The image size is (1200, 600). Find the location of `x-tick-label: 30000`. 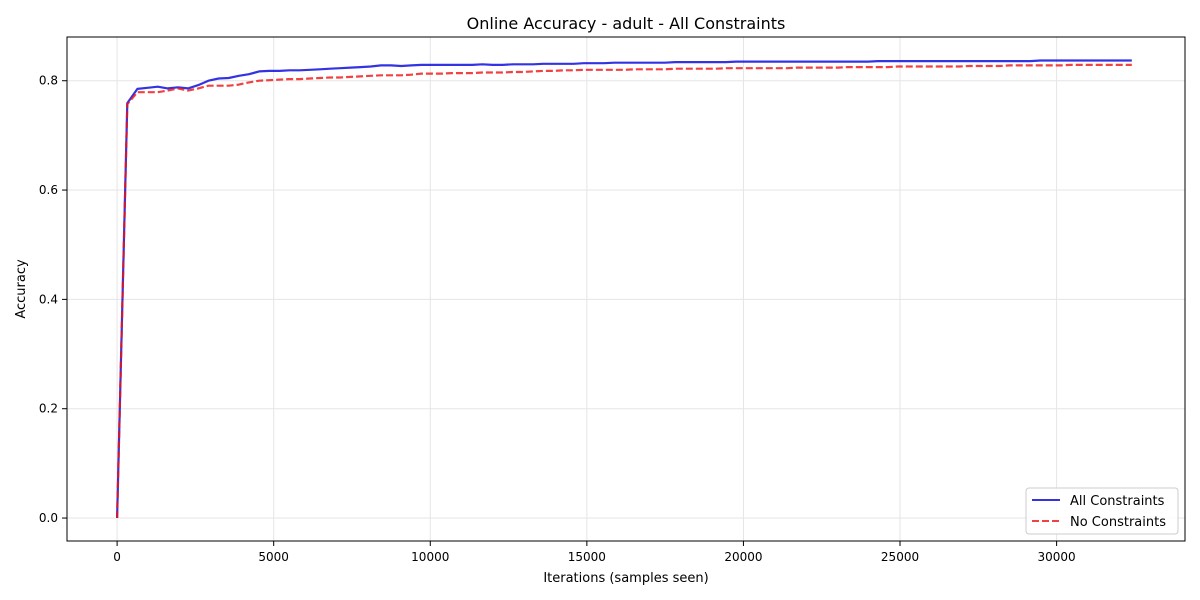

x-tick-label: 30000 is located at coordinates (1057, 557).